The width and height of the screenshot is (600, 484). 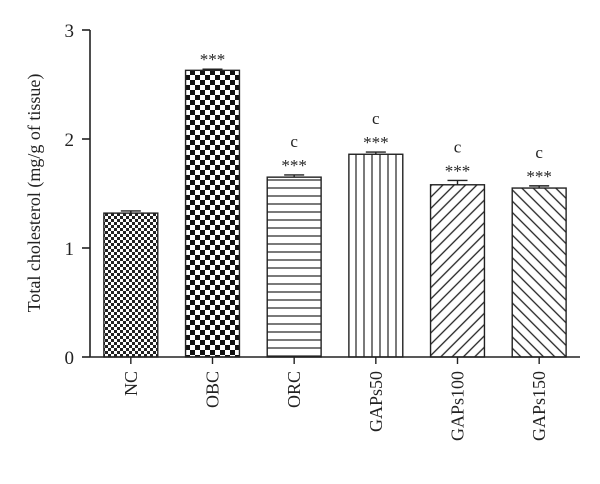 What do you see at coordinates (335, 399) in the screenshot?
I see `category-labels: NC OBC ORC GAPs50 GAPs100 GAPs150` at bounding box center [335, 399].